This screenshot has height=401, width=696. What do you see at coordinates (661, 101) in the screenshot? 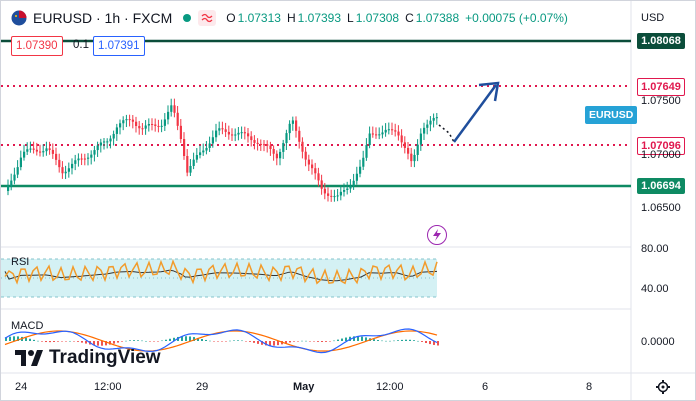
I see `price-tick: 1.07500` at bounding box center [661, 101].